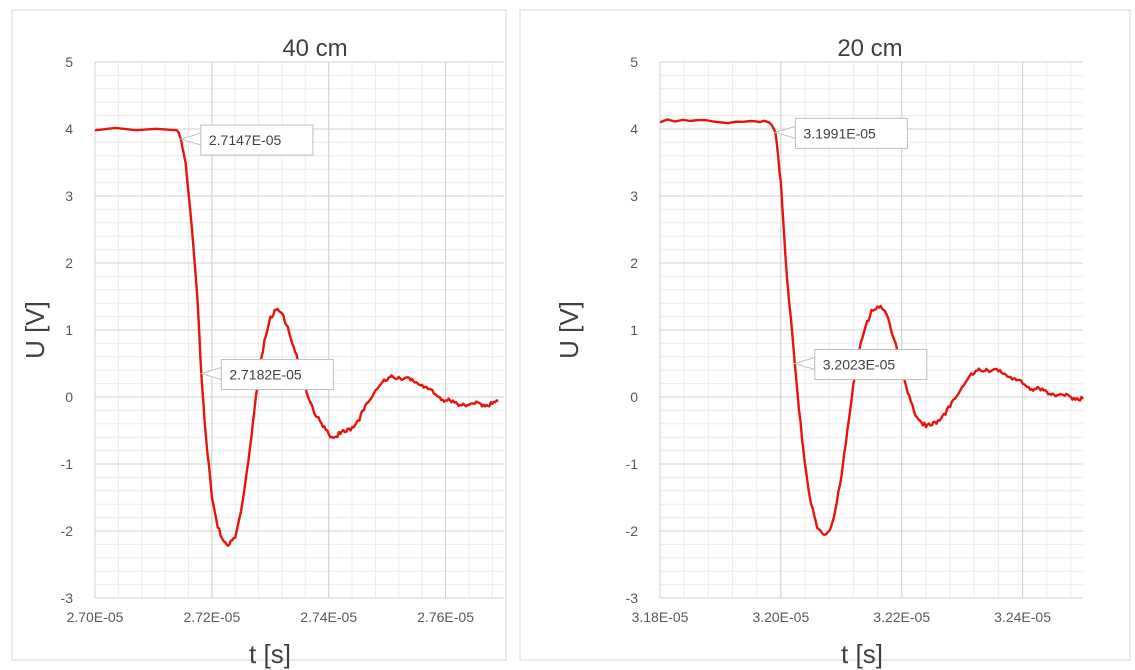 This screenshot has width=1135, height=670. I want to click on x-tick-label: 2.70E-05, so click(95, 617).